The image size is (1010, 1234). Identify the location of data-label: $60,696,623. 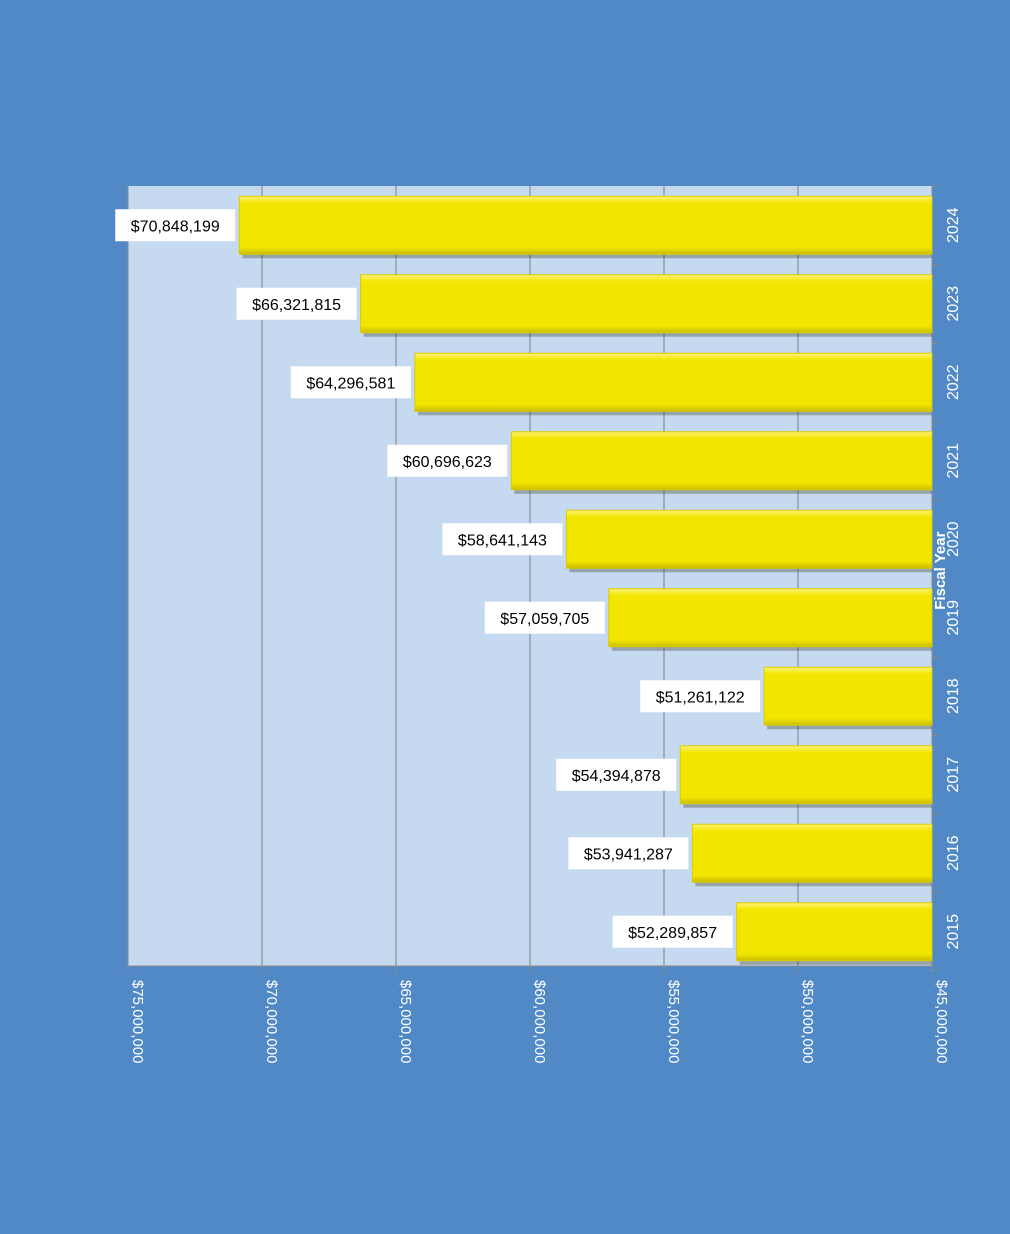
(447, 462).